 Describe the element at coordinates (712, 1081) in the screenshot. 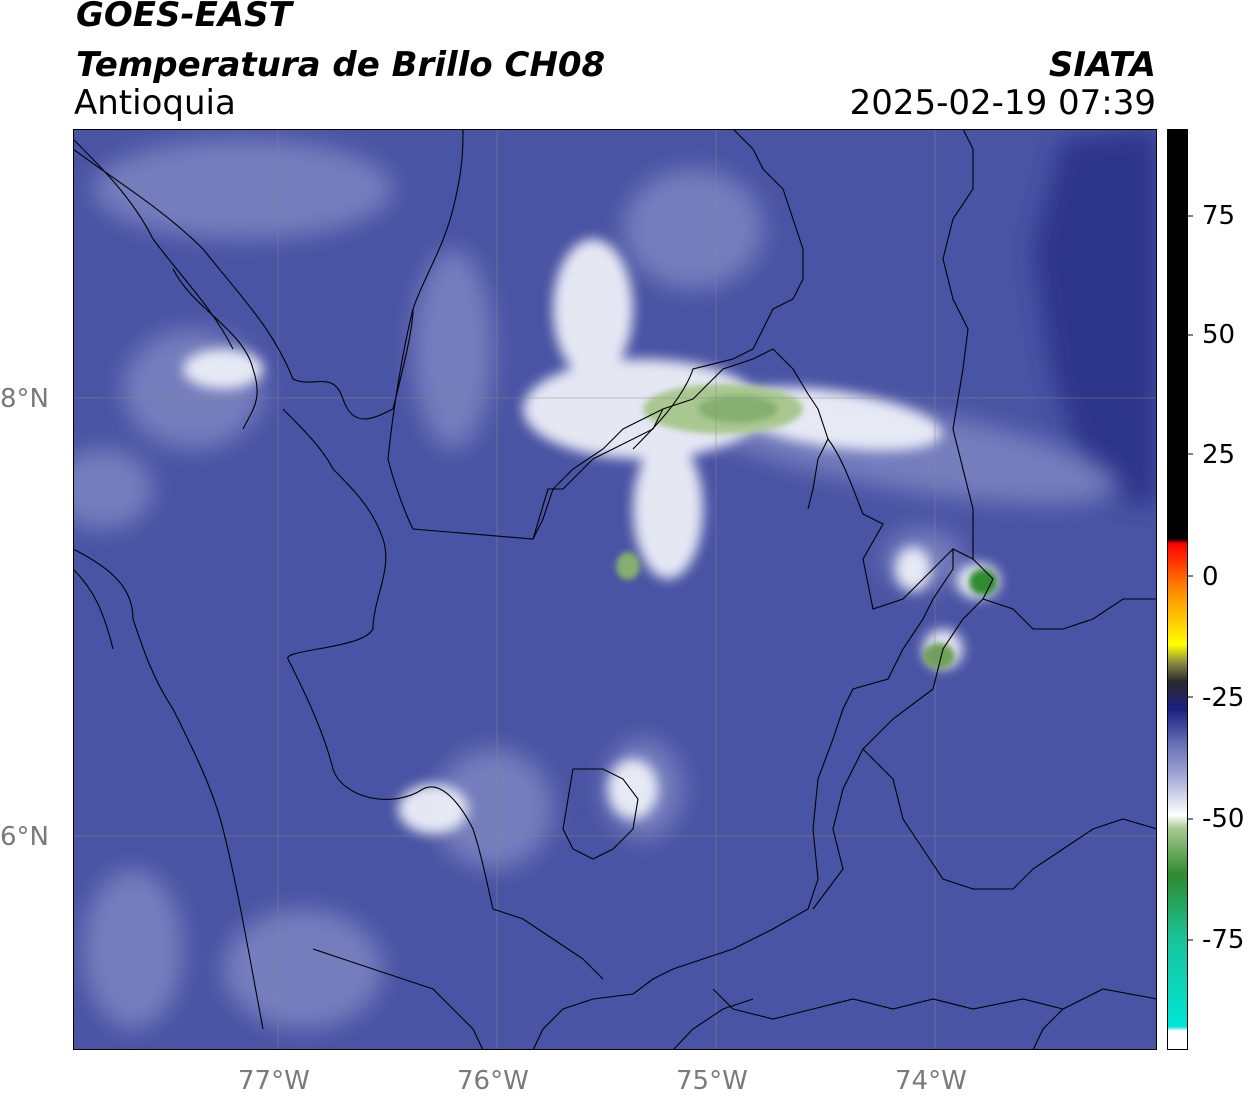

I see `lon-label-75w: 75°W` at that location.